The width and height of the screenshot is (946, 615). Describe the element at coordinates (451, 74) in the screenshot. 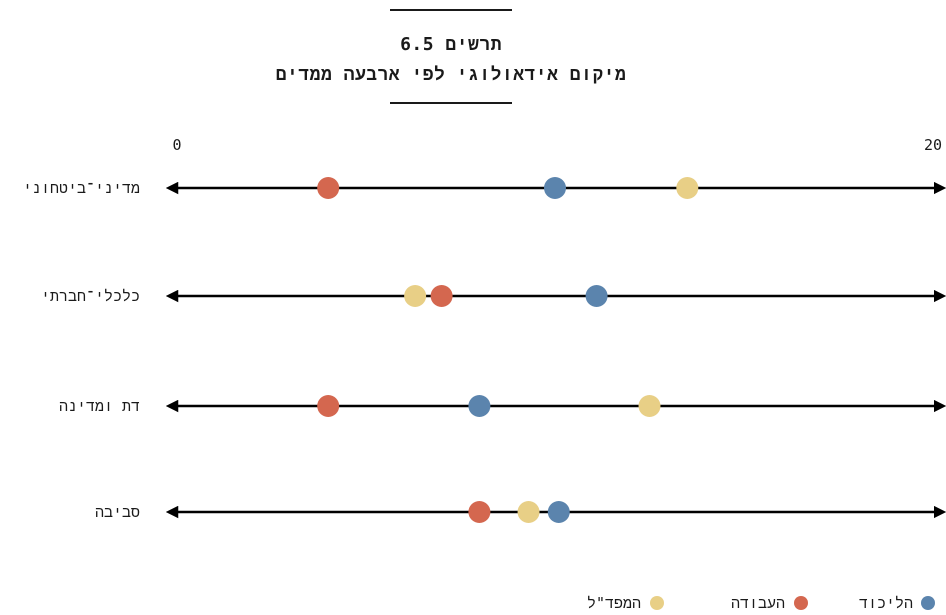

I see `chart-title-line2: מיקום אידאולוגי לפי ארבעה ממדים` at that location.